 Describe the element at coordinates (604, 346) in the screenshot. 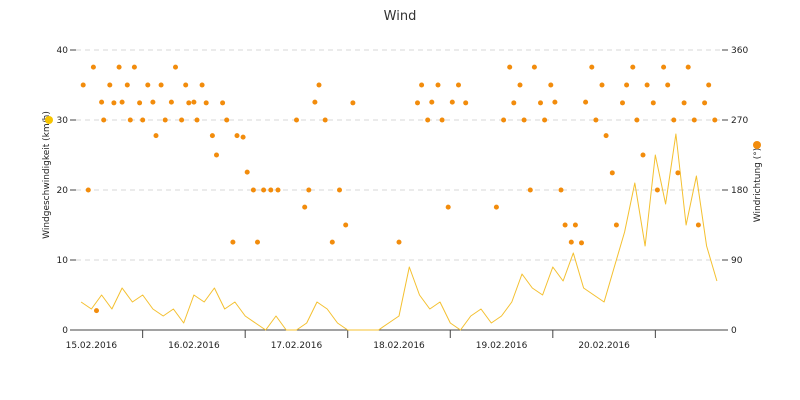

I see `x-tick-label: 20.02.2016` at that location.